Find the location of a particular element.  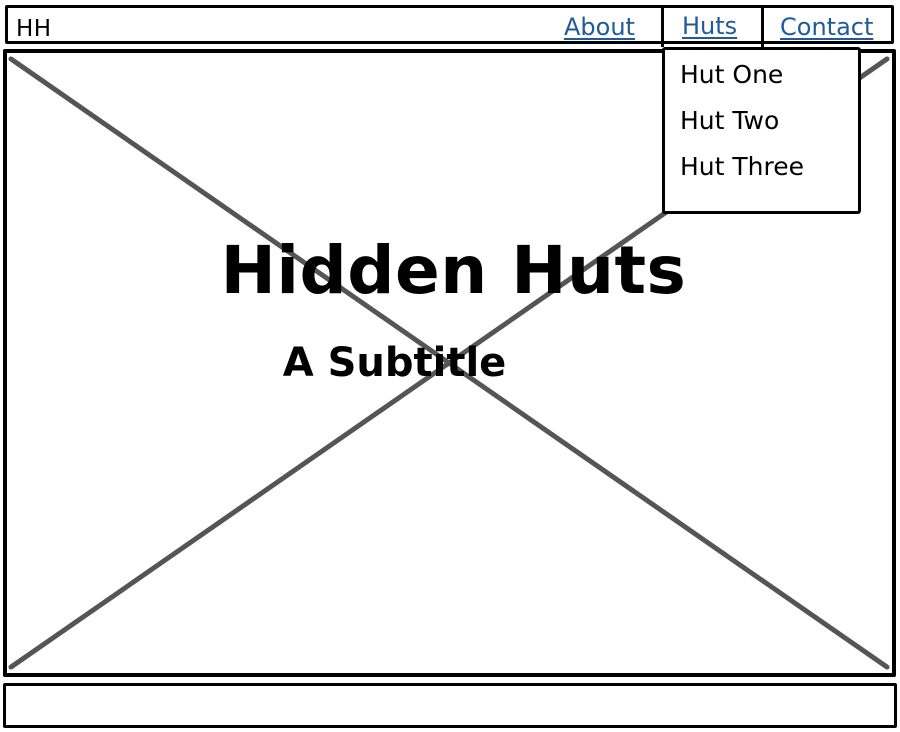

huts-dropdown-menu: Hut One Hut Two Hut Three is located at coordinates (761, 130).